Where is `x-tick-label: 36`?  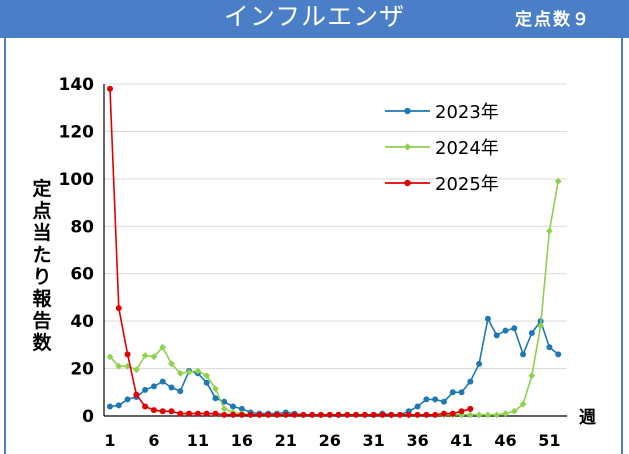 x-tick-label: 36 is located at coordinates (417, 440).